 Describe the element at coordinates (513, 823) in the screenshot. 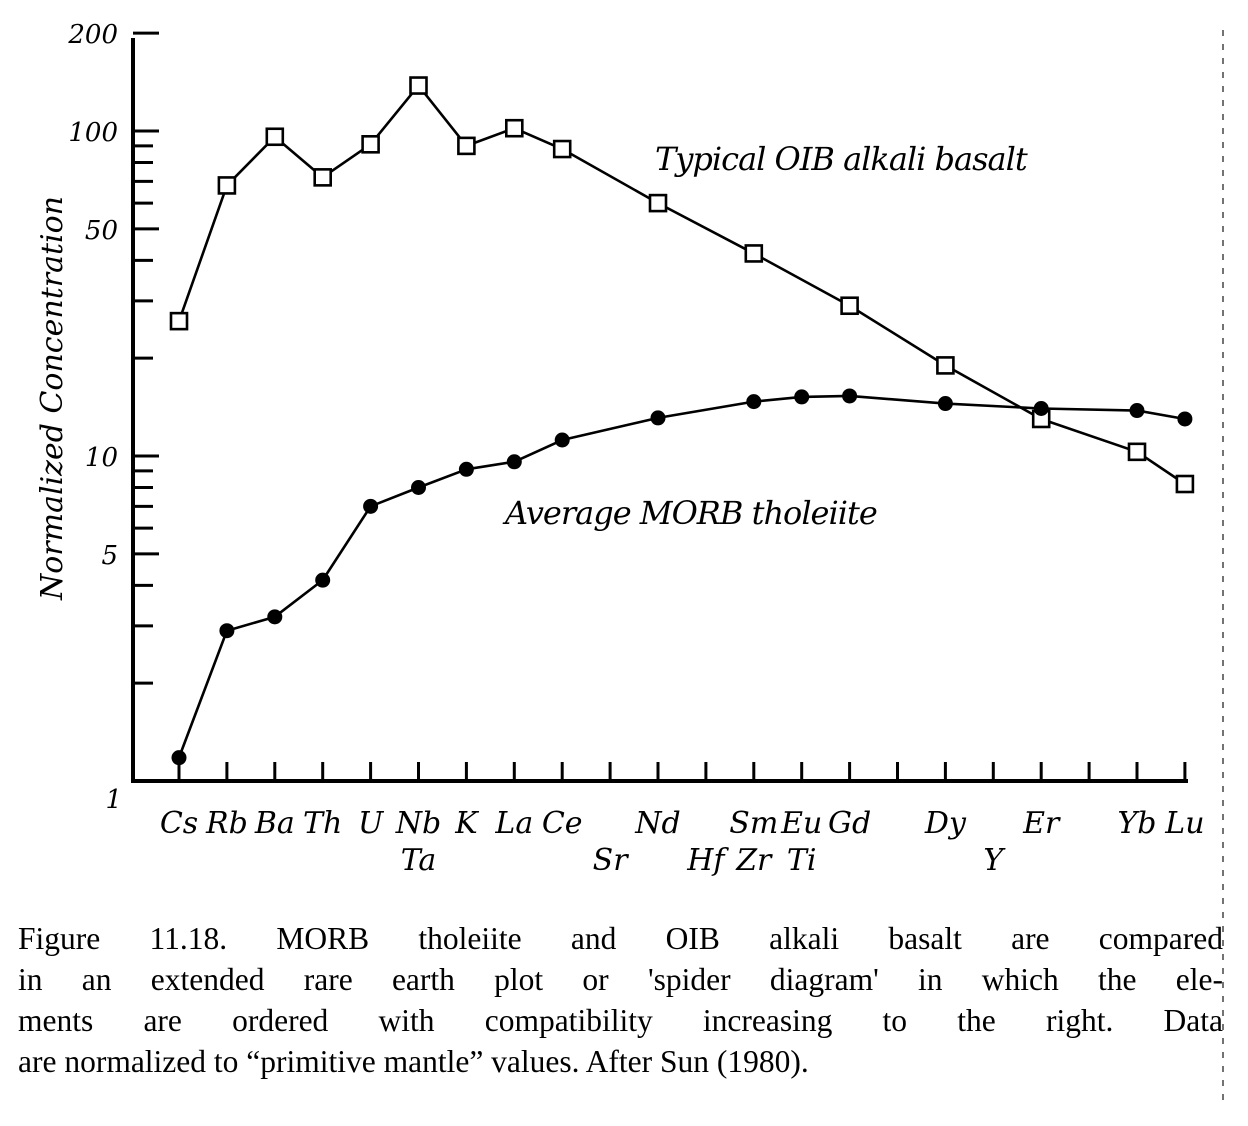

I see `x-element-label: La` at that location.